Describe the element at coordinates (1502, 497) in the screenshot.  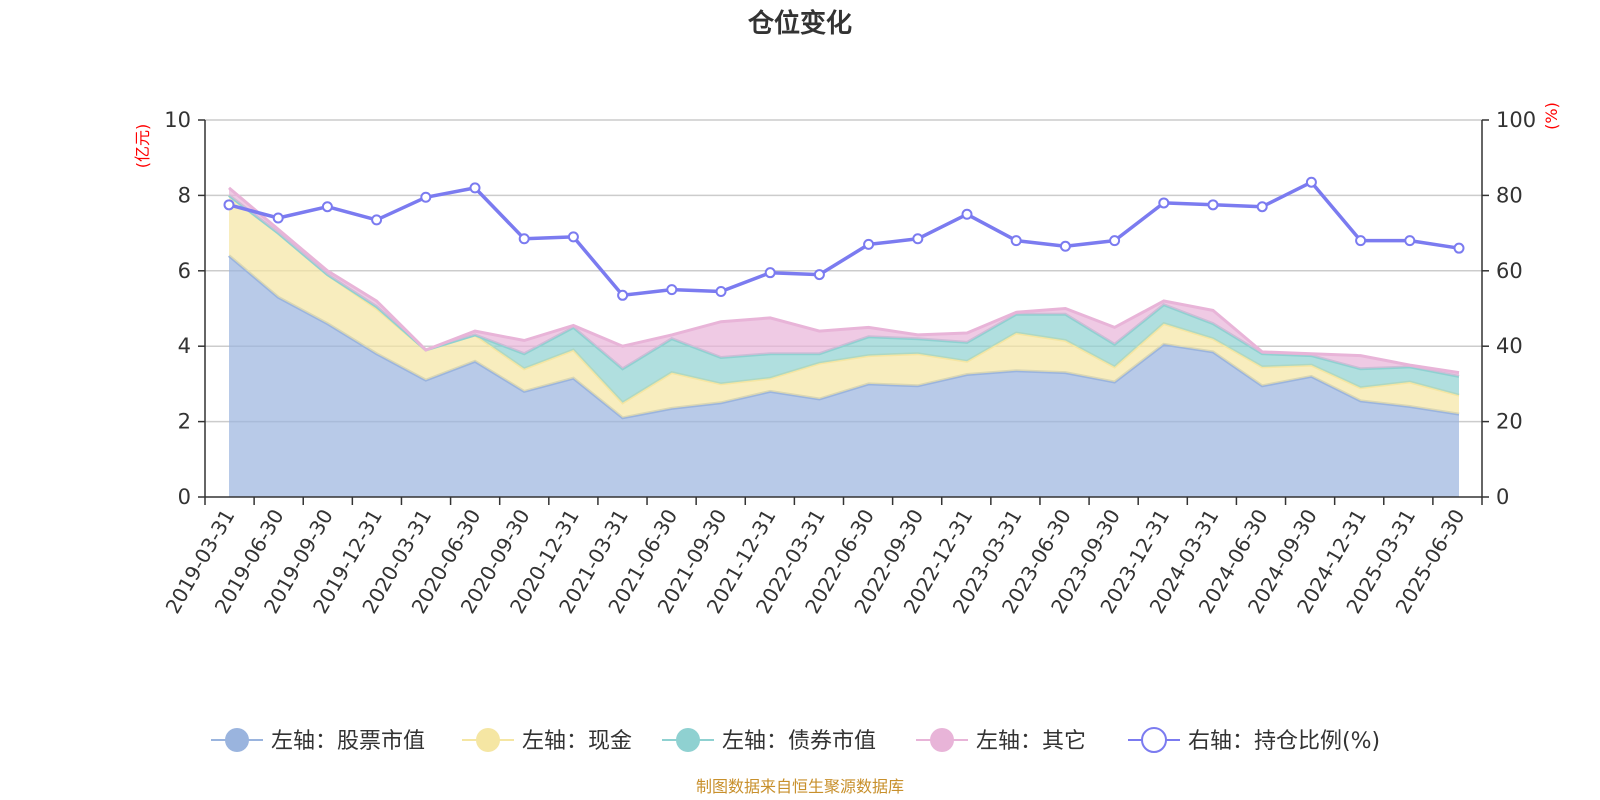
I see `right-tick-label: 0` at that location.